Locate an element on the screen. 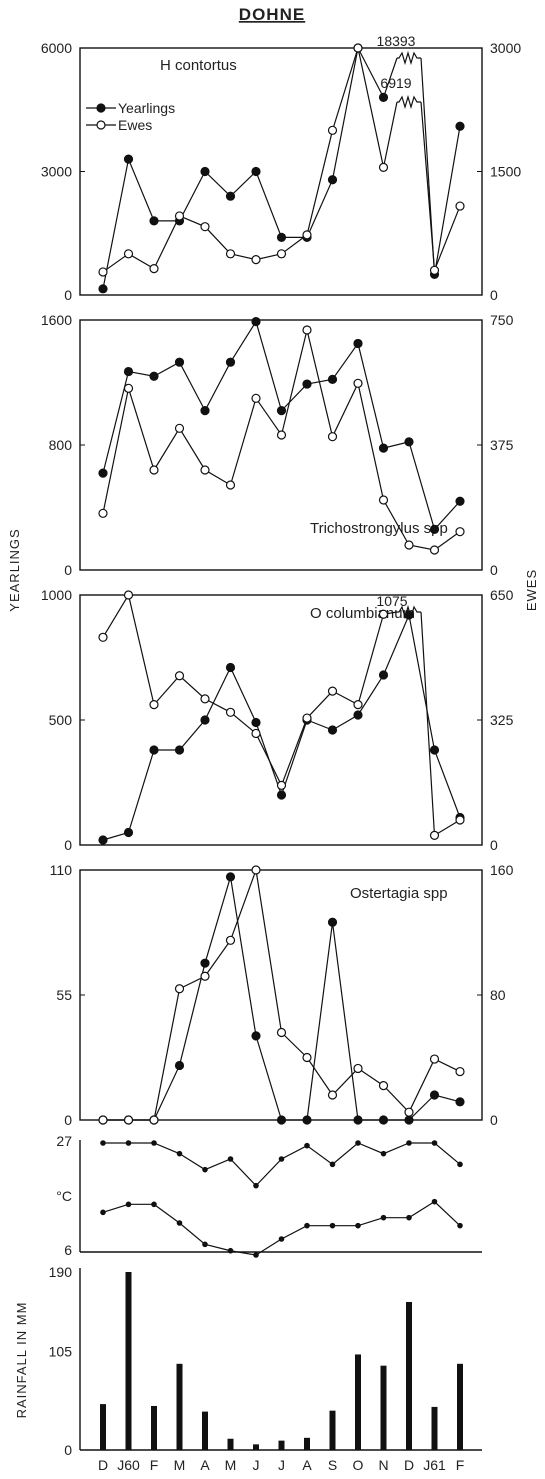  left-axis-label: YEARLINGS is located at coordinates (14, 569).